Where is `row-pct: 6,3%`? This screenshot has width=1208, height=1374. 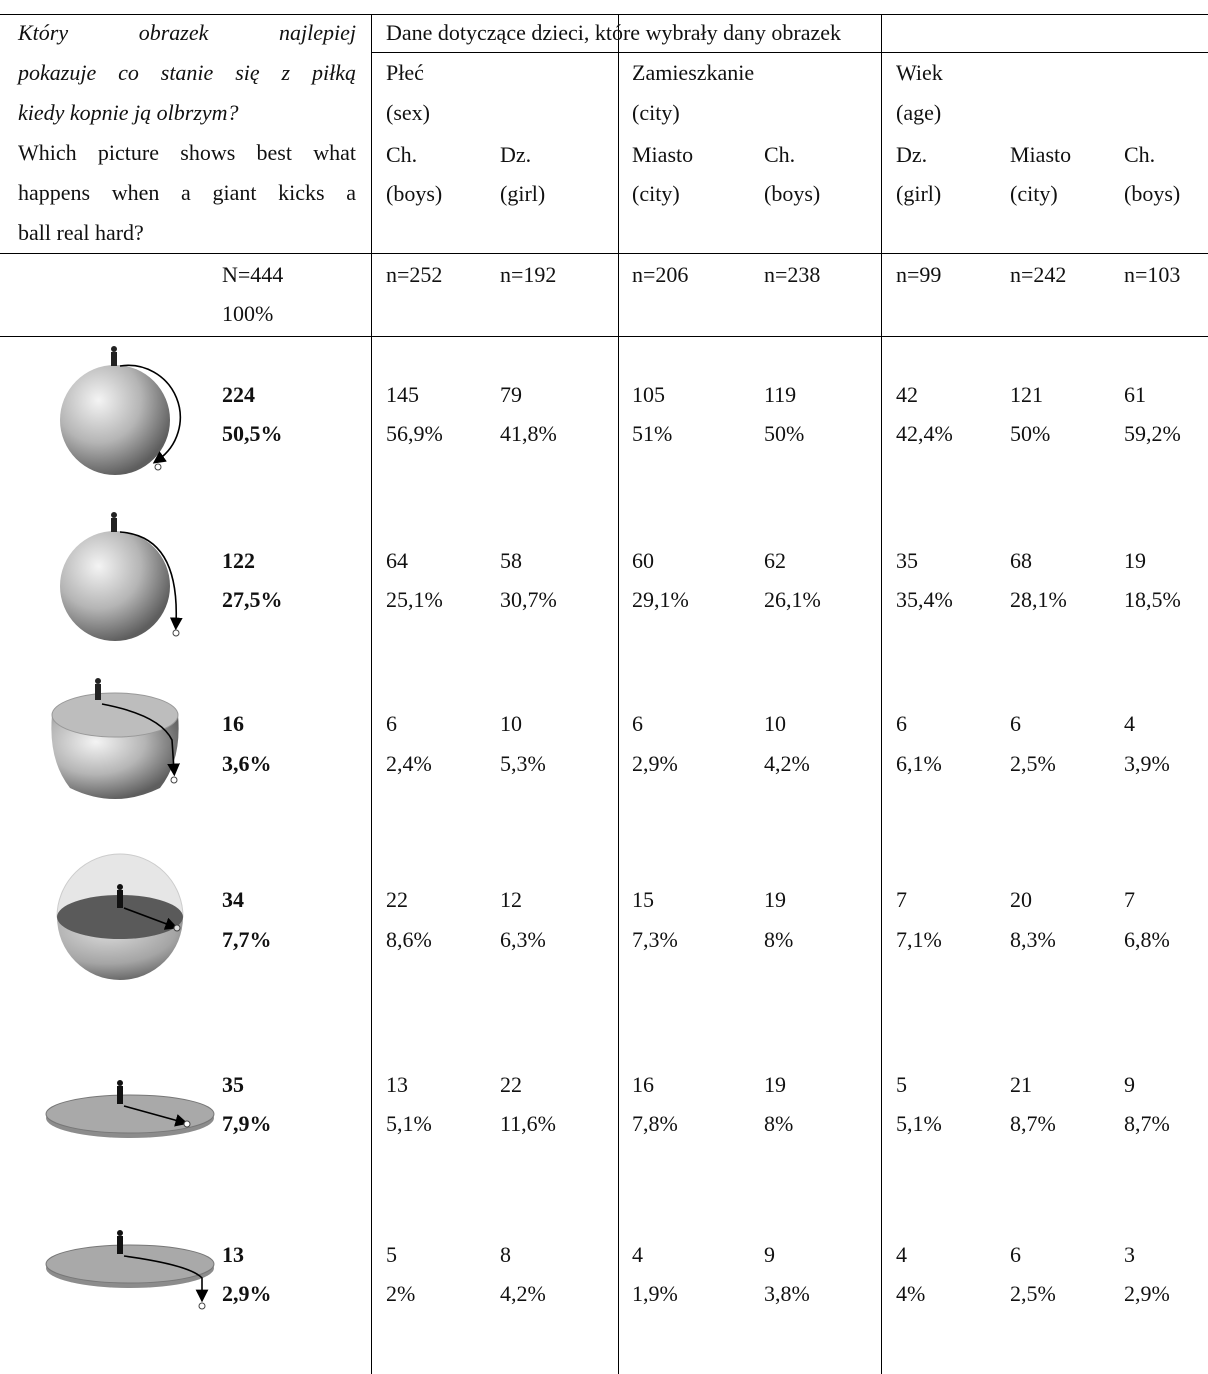 row-pct: 6,3% is located at coordinates (523, 939).